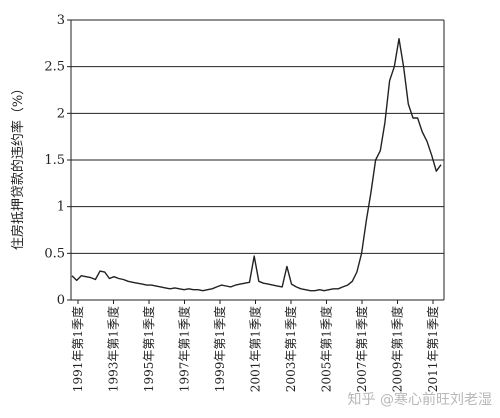 The width and height of the screenshot is (500, 418). I want to click on x-tick-label: 2011年第1季度, so click(432, 349).